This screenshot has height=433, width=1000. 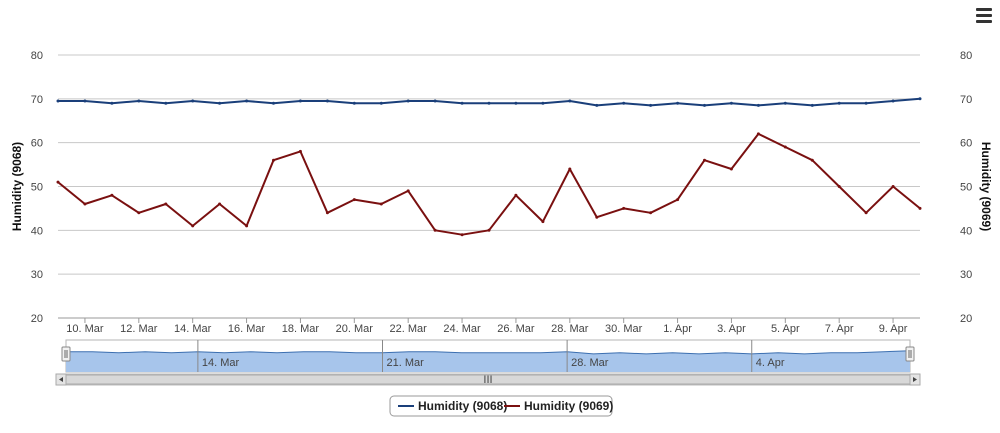 What do you see at coordinates (66, 354) in the screenshot?
I see `navigator-left-handle` at bounding box center [66, 354].